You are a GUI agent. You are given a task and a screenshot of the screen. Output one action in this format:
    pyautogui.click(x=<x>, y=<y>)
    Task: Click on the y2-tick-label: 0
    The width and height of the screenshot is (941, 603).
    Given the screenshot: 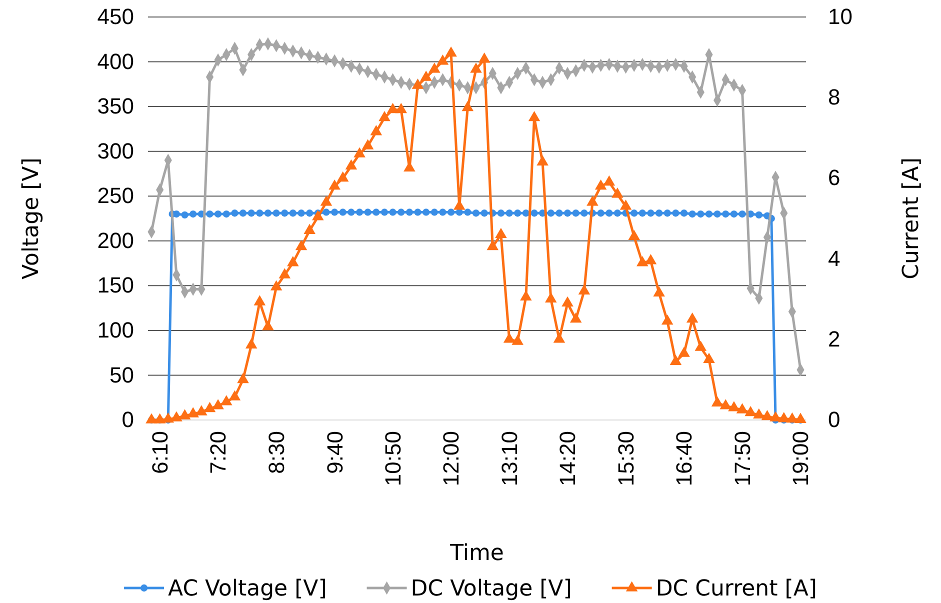 What is the action you would take?
    pyautogui.click(x=834, y=419)
    